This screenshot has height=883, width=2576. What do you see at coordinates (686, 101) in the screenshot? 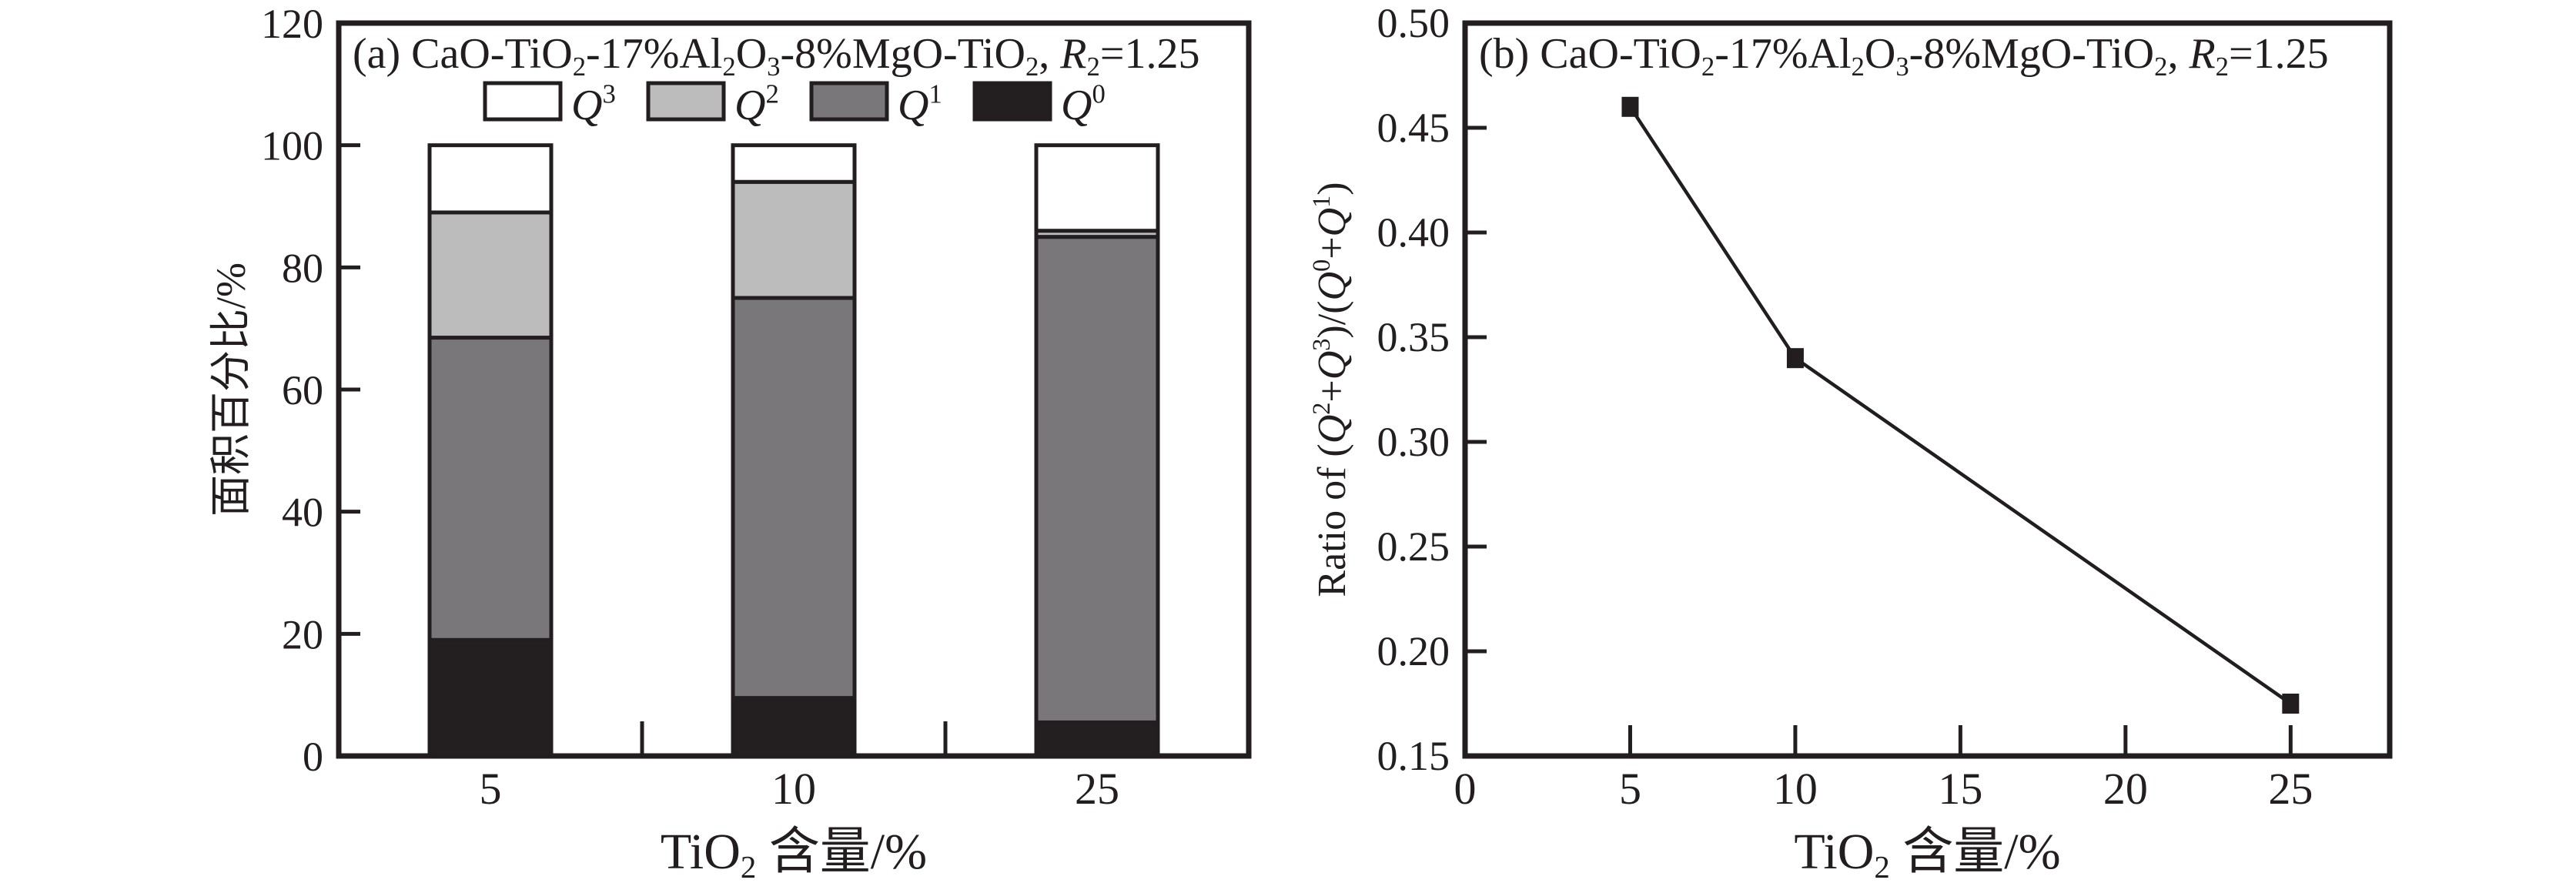
I see `legend-swatch-q2` at bounding box center [686, 101].